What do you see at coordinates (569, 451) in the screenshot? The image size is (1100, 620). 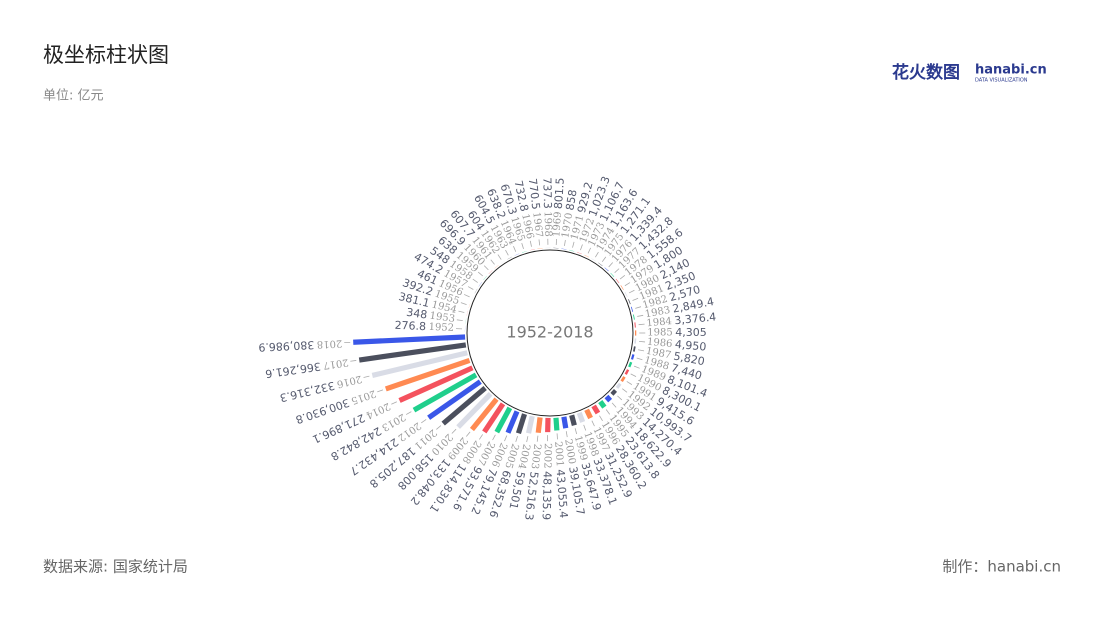 I see `category-label: 2000` at bounding box center [569, 451].